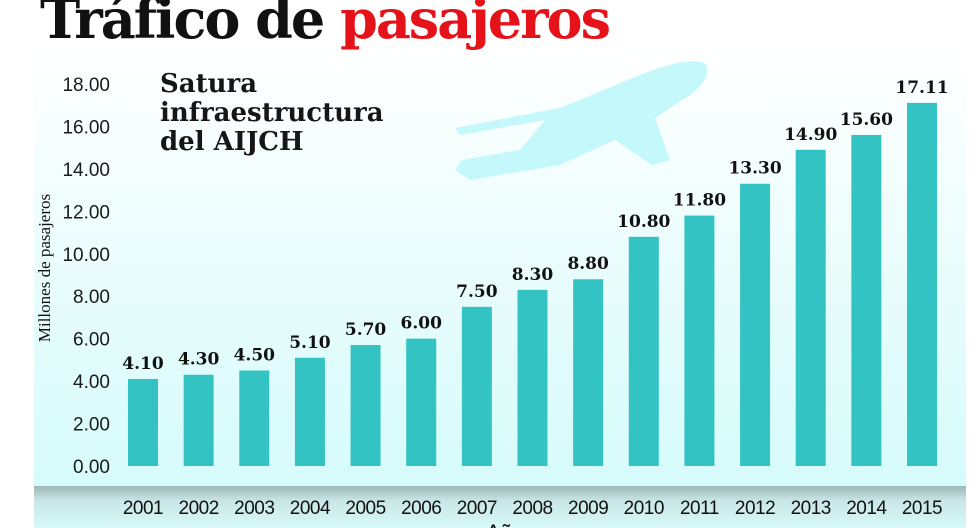 The image size is (980, 528). What do you see at coordinates (643, 222) in the screenshot?
I see `data-label: 10.80` at bounding box center [643, 222].